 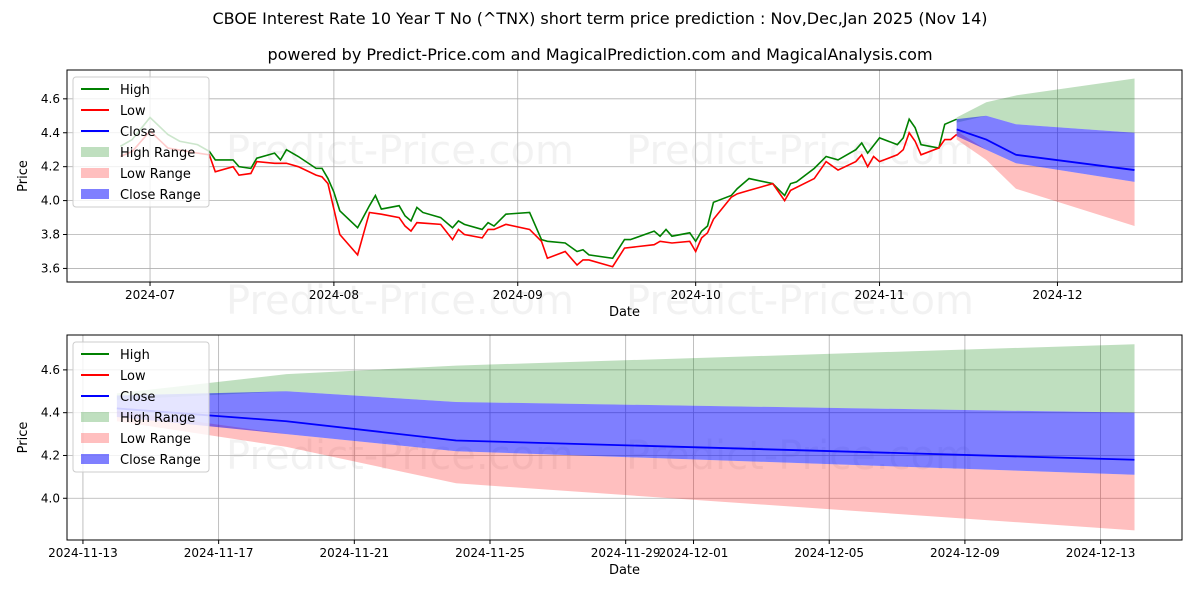 What do you see at coordinates (829, 553) in the screenshot?
I see `x-tick-label: 2024-12-05` at bounding box center [829, 553].